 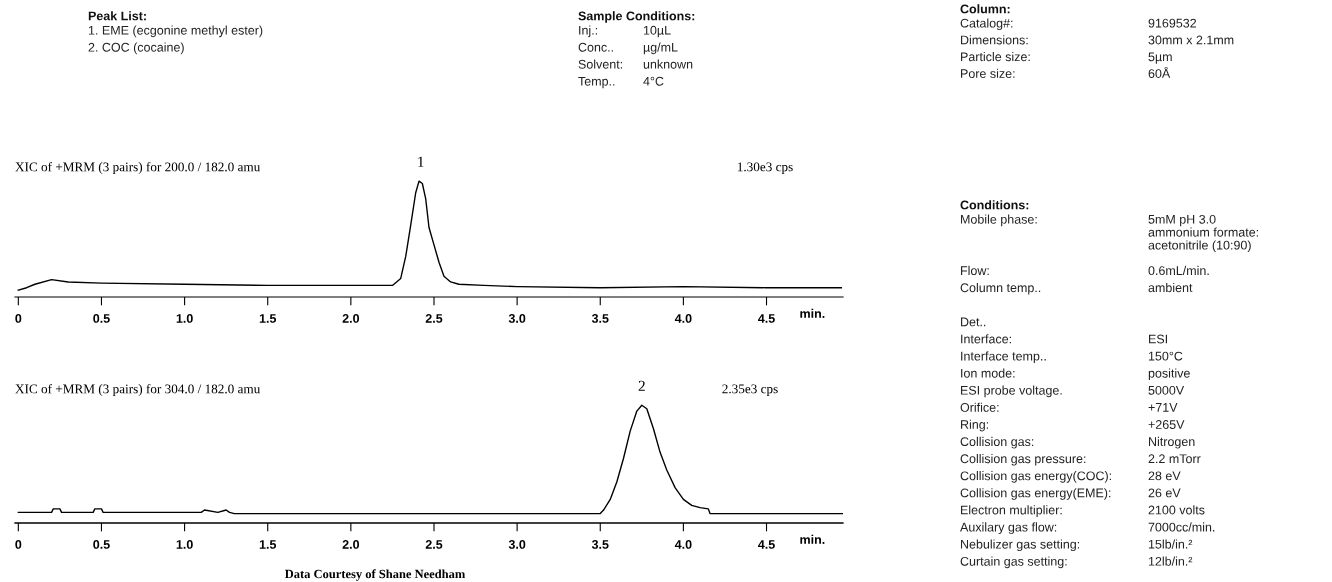 I want to click on text: Sample Conditions:, so click(x=636, y=17).